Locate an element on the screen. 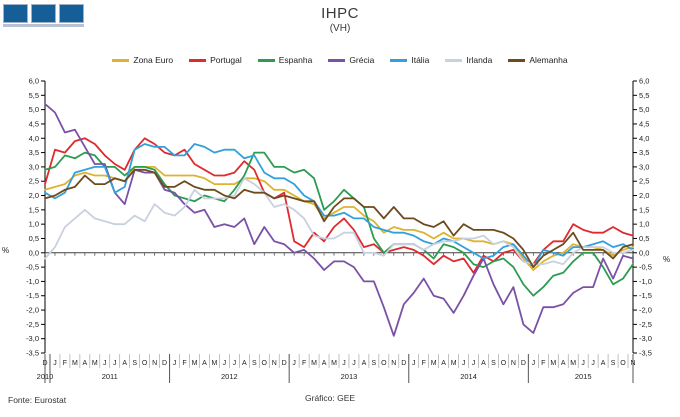  svg-text: 2,5 is located at coordinates (34, 181).